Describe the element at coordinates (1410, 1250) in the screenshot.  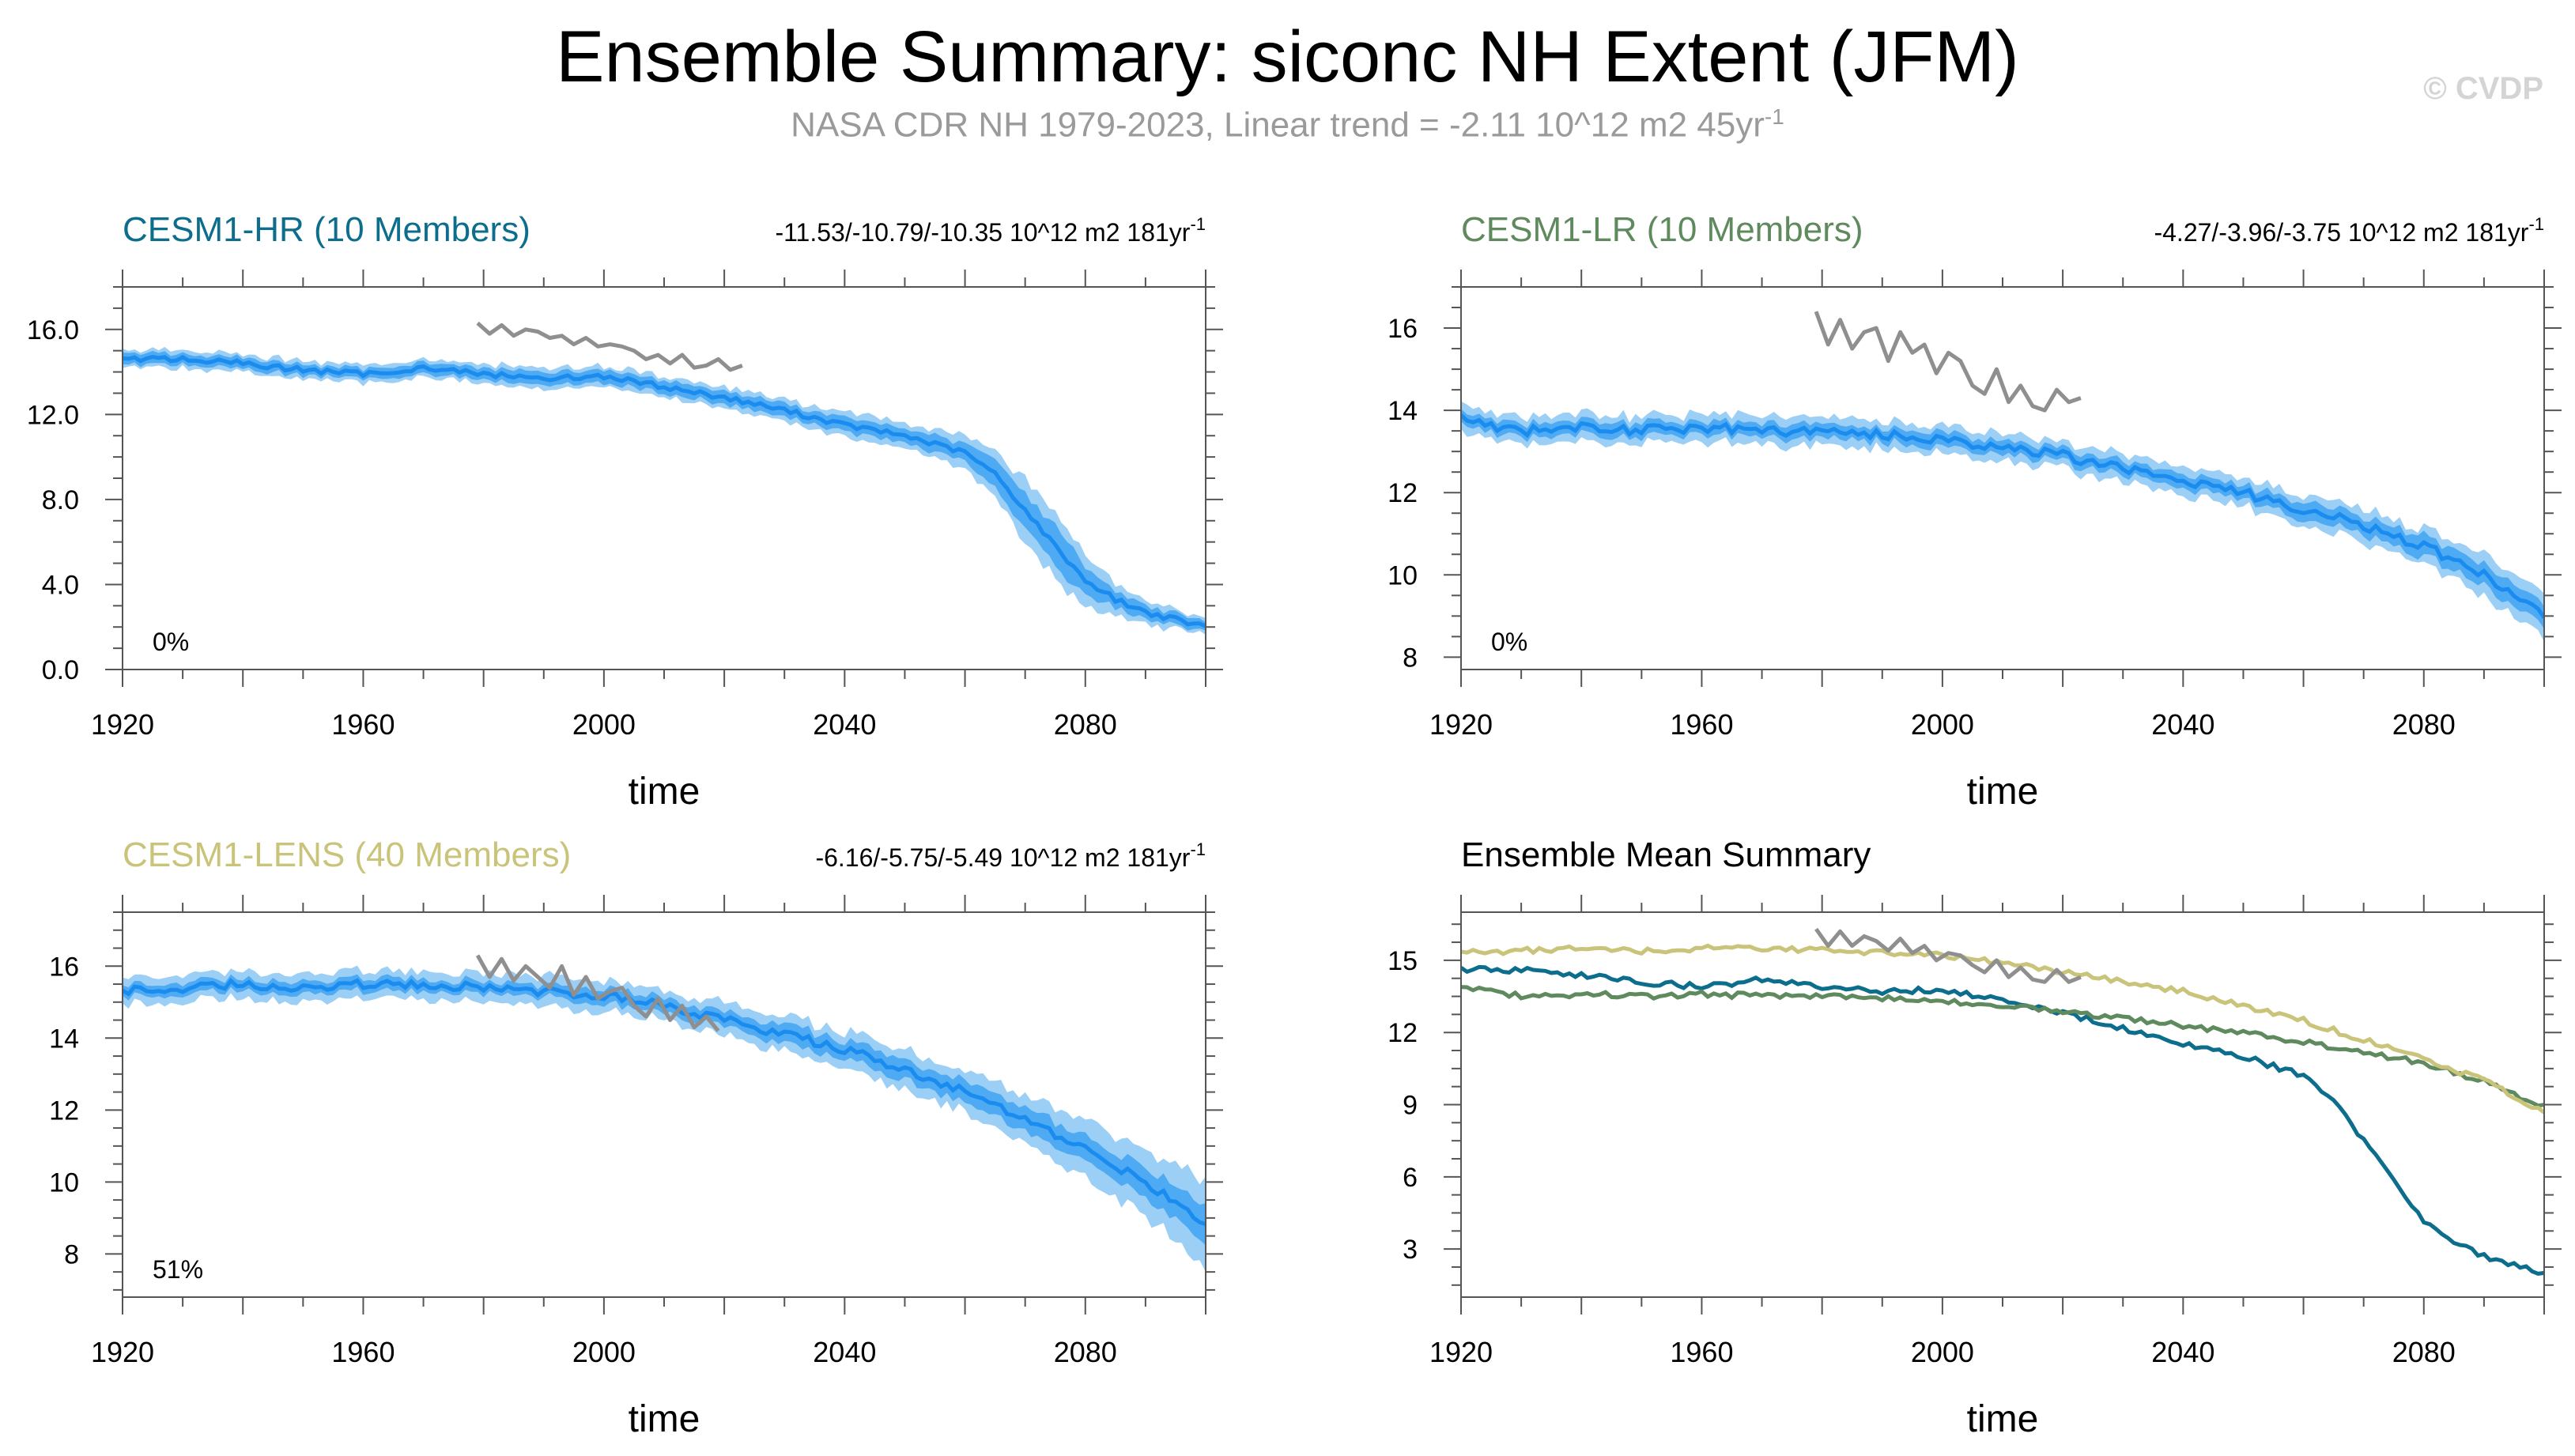
I see `y-tick-label: 3` at that location.